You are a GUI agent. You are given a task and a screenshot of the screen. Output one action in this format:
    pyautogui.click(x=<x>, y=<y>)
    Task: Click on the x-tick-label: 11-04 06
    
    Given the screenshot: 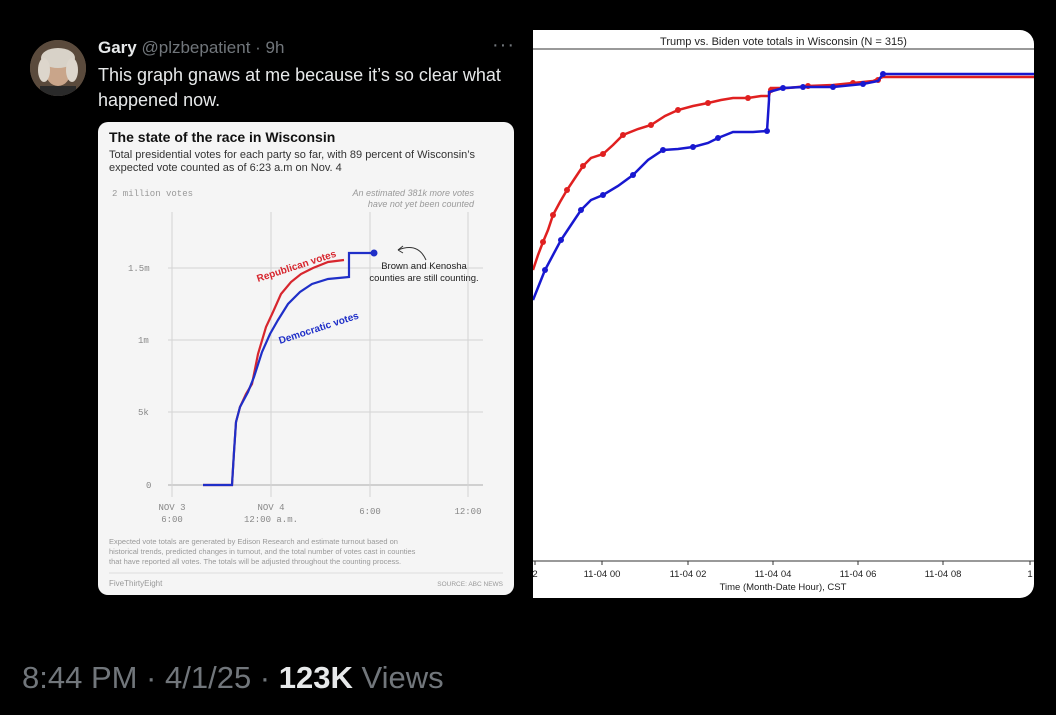 What is the action you would take?
    pyautogui.click(x=858, y=574)
    